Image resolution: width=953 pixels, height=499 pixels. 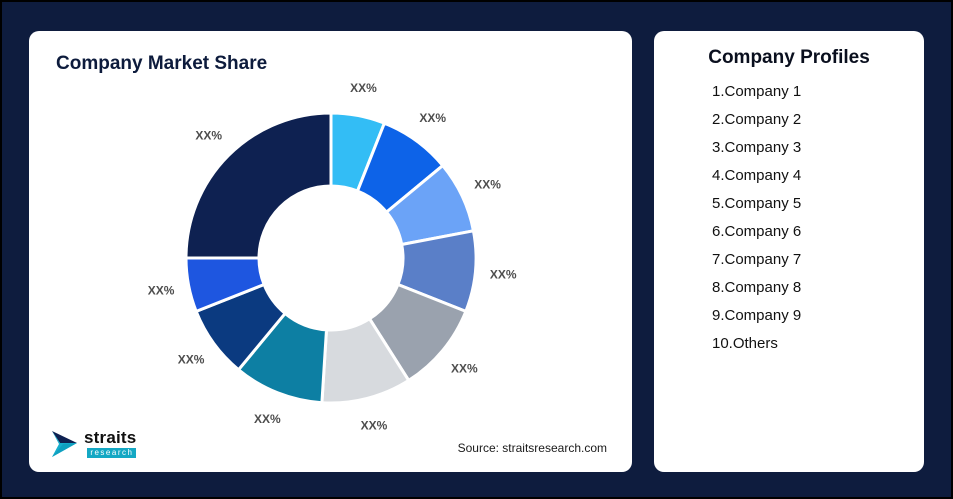 What do you see at coordinates (191, 360) in the screenshot?
I see `slice-label-8: XX%` at bounding box center [191, 360].